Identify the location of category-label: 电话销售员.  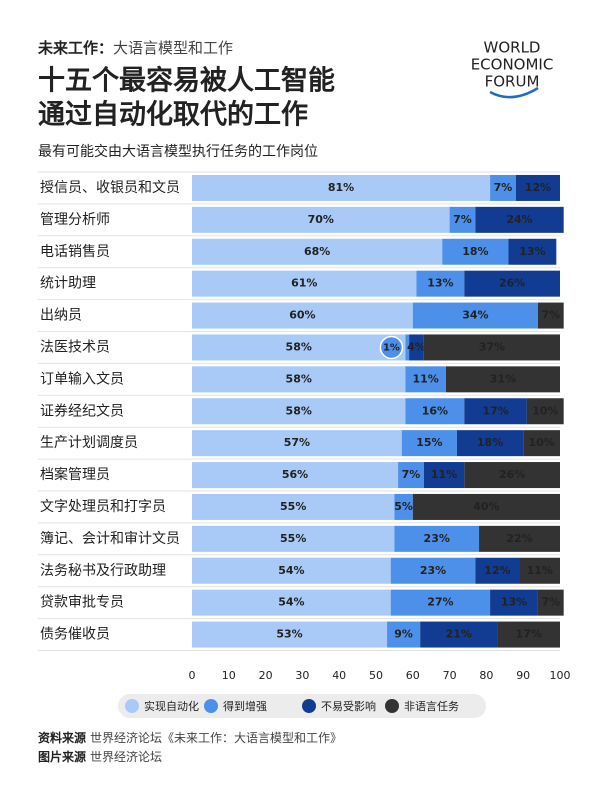
(75, 252).